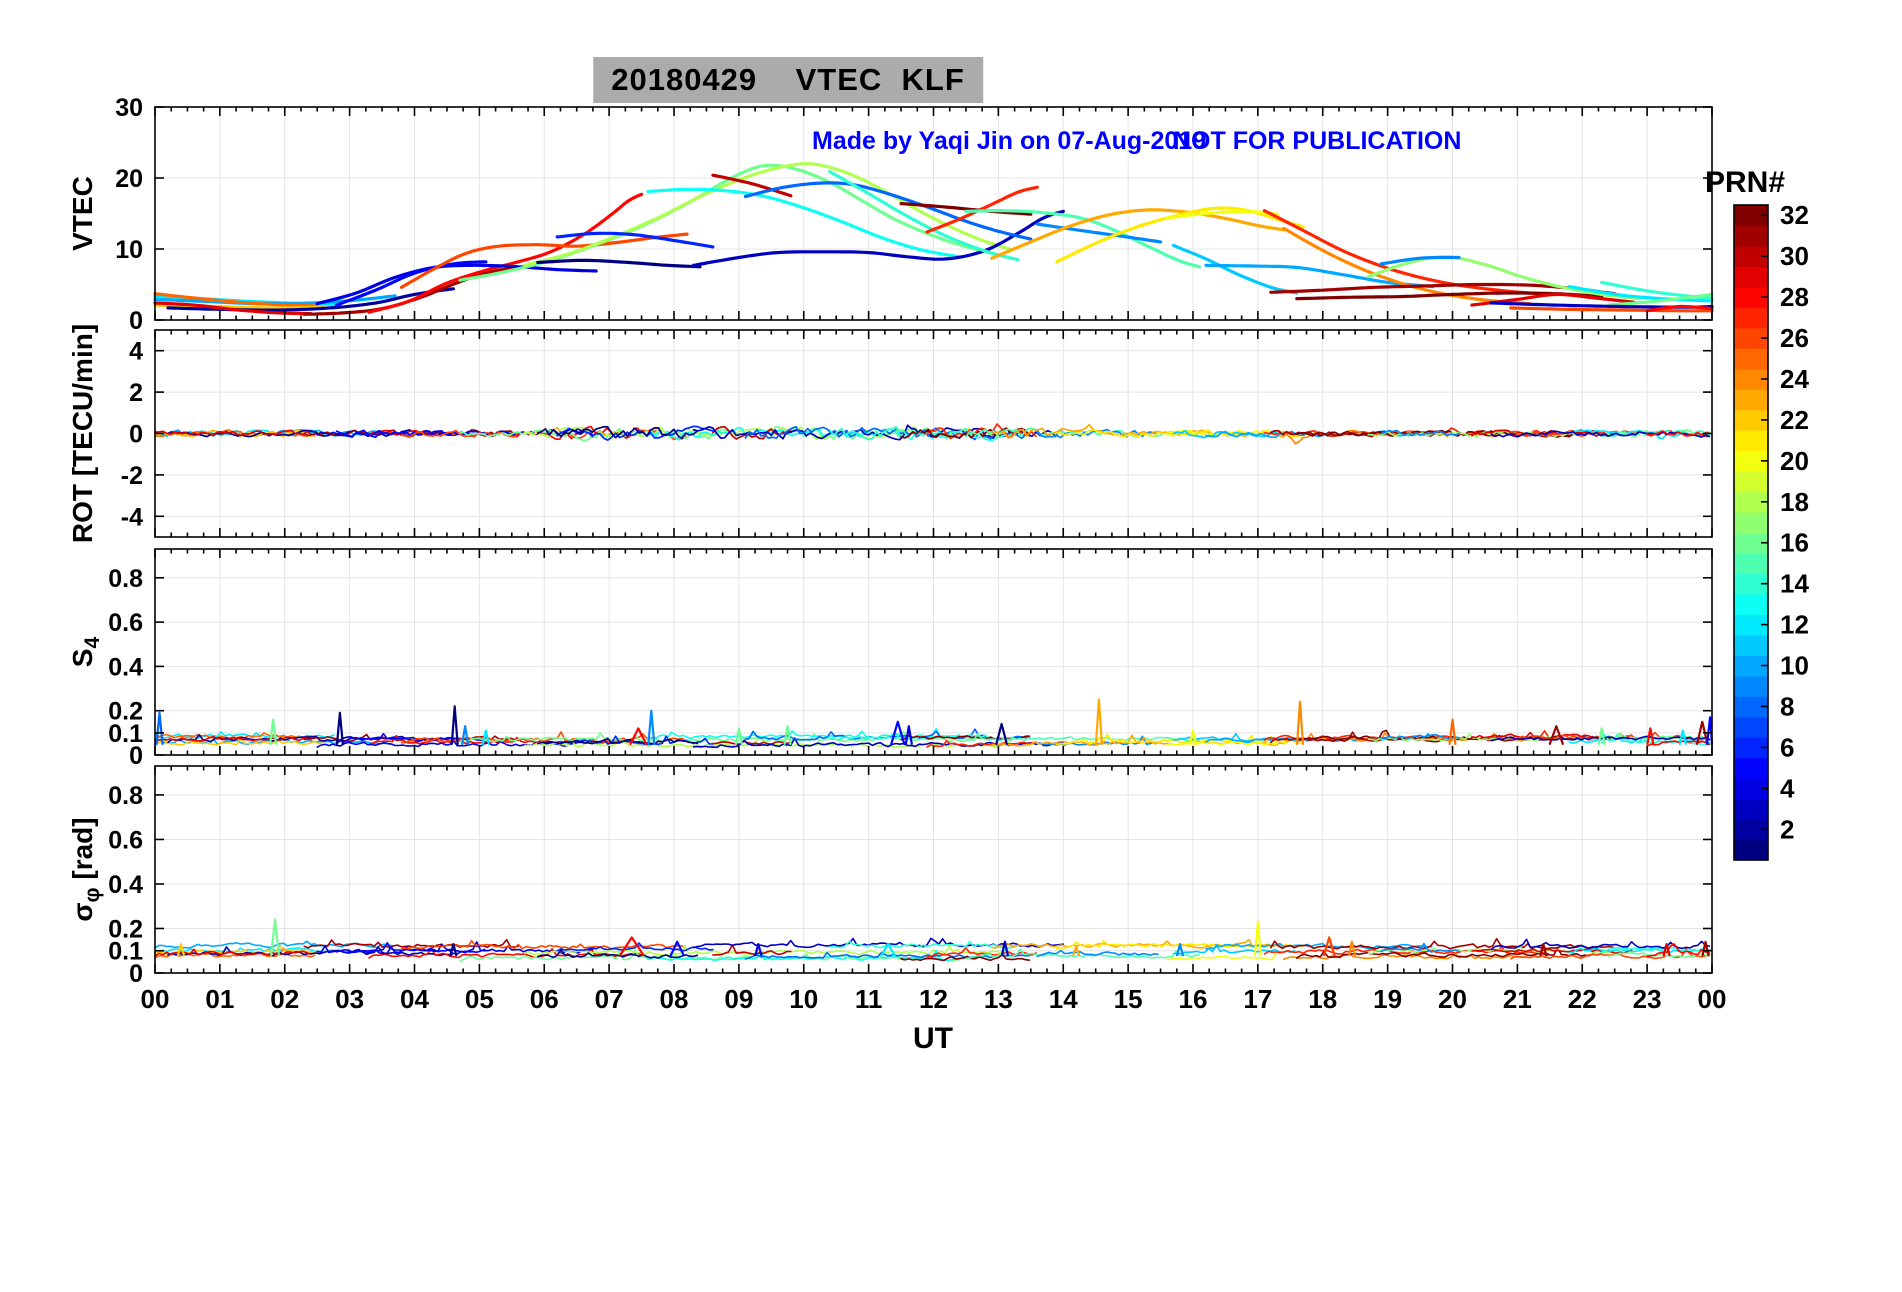 This screenshot has height=1292, width=1902. Describe the element at coordinates (129, 179) in the screenshot. I see `tick-label: 20` at that location.